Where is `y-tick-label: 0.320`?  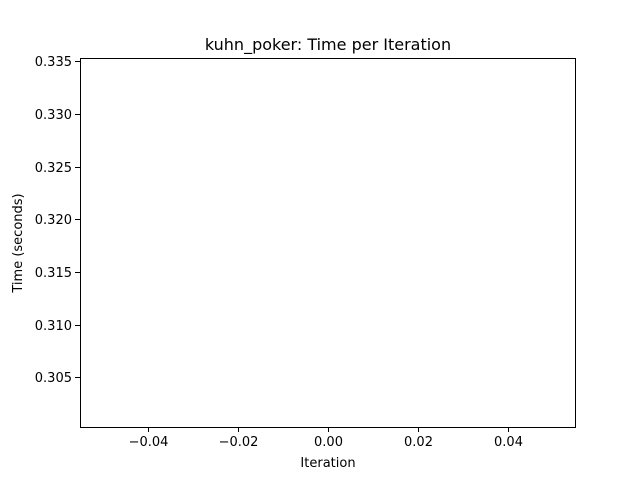 y-tick-label: 0.320 is located at coordinates (53, 220).